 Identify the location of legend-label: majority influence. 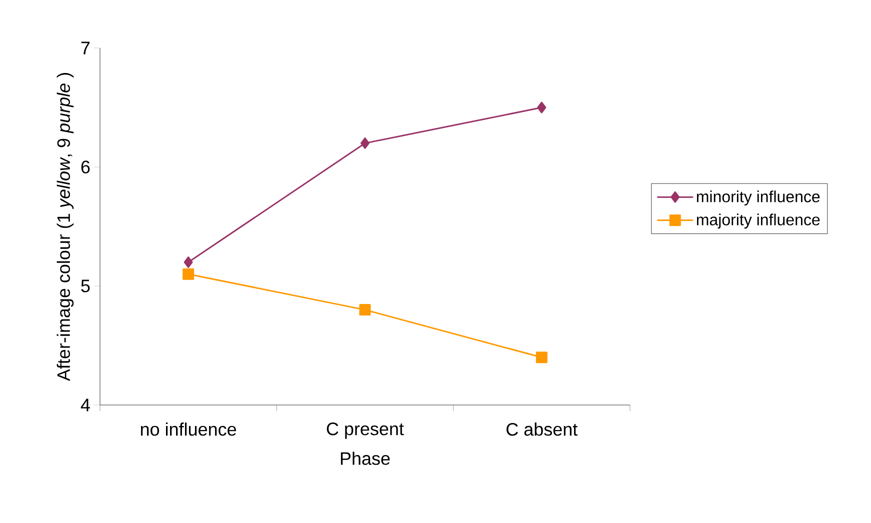
(758, 221).